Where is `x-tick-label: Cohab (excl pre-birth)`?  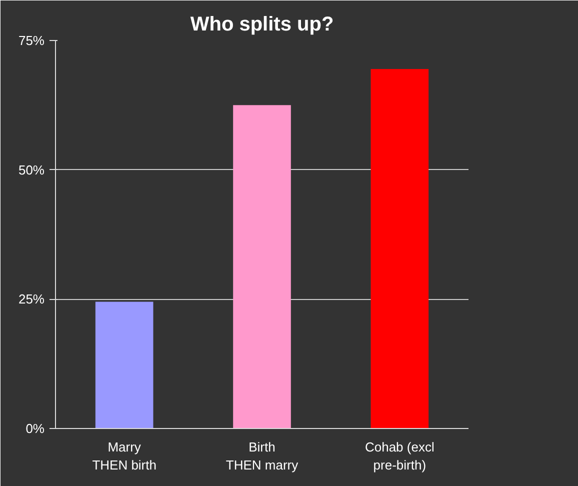
x-tick-label: Cohab (excl pre-birth) is located at coordinates (399, 456).